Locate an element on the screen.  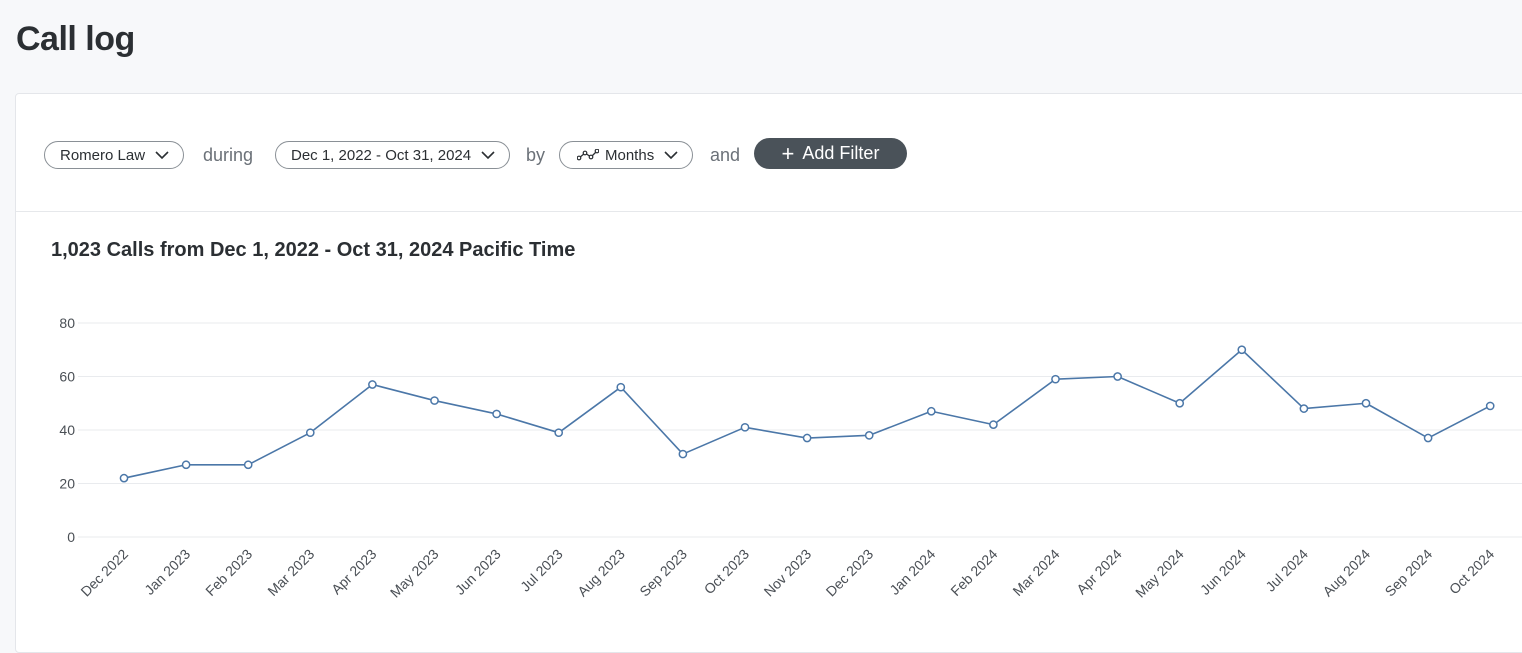
x-tick-label: Jun 2023 is located at coordinates (478, 572).